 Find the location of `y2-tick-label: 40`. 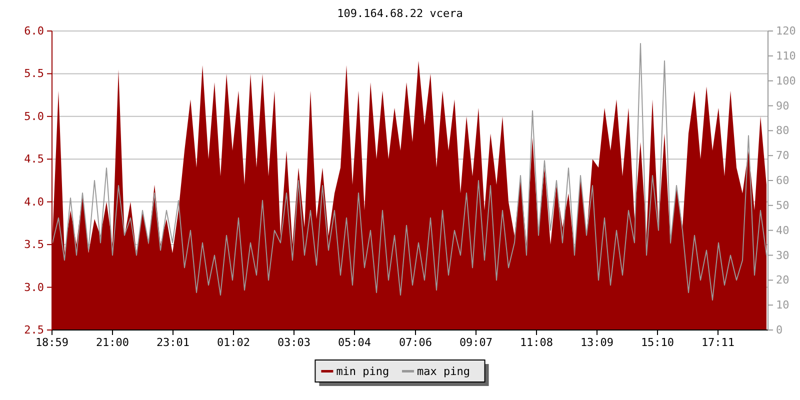

y2-tick-label: 40 is located at coordinates (783, 230).